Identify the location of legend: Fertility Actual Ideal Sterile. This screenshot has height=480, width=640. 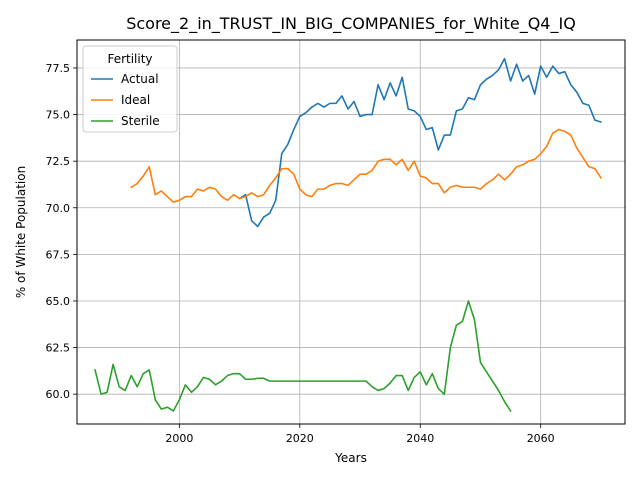
(130, 89).